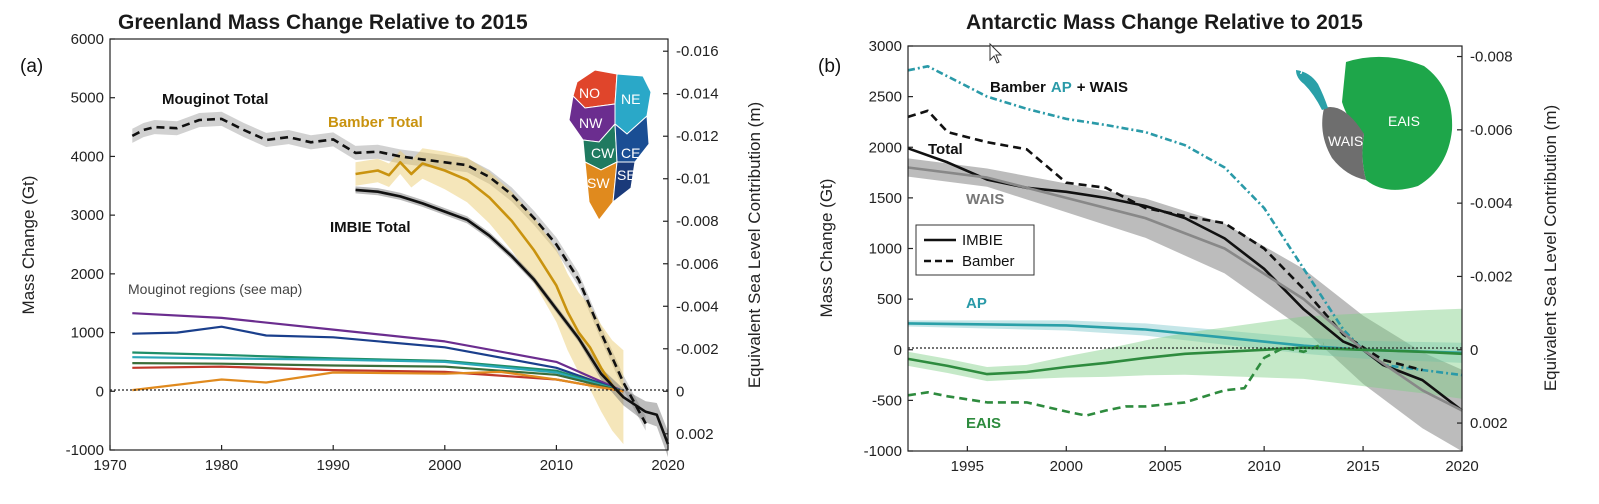 The image size is (1599, 504). I want to click on a-y2tick-label-0: 0.002, so click(695, 434).